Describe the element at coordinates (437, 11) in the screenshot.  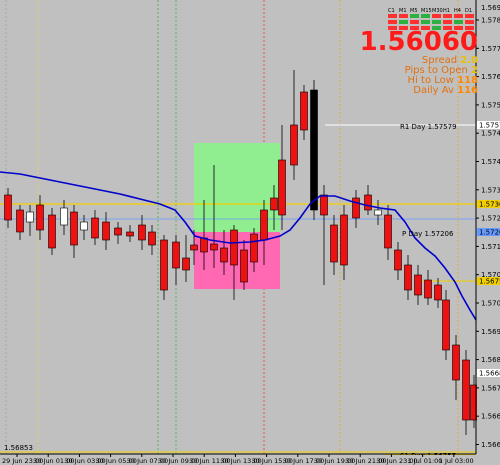
I see `timeframe-label: M30` at that location.